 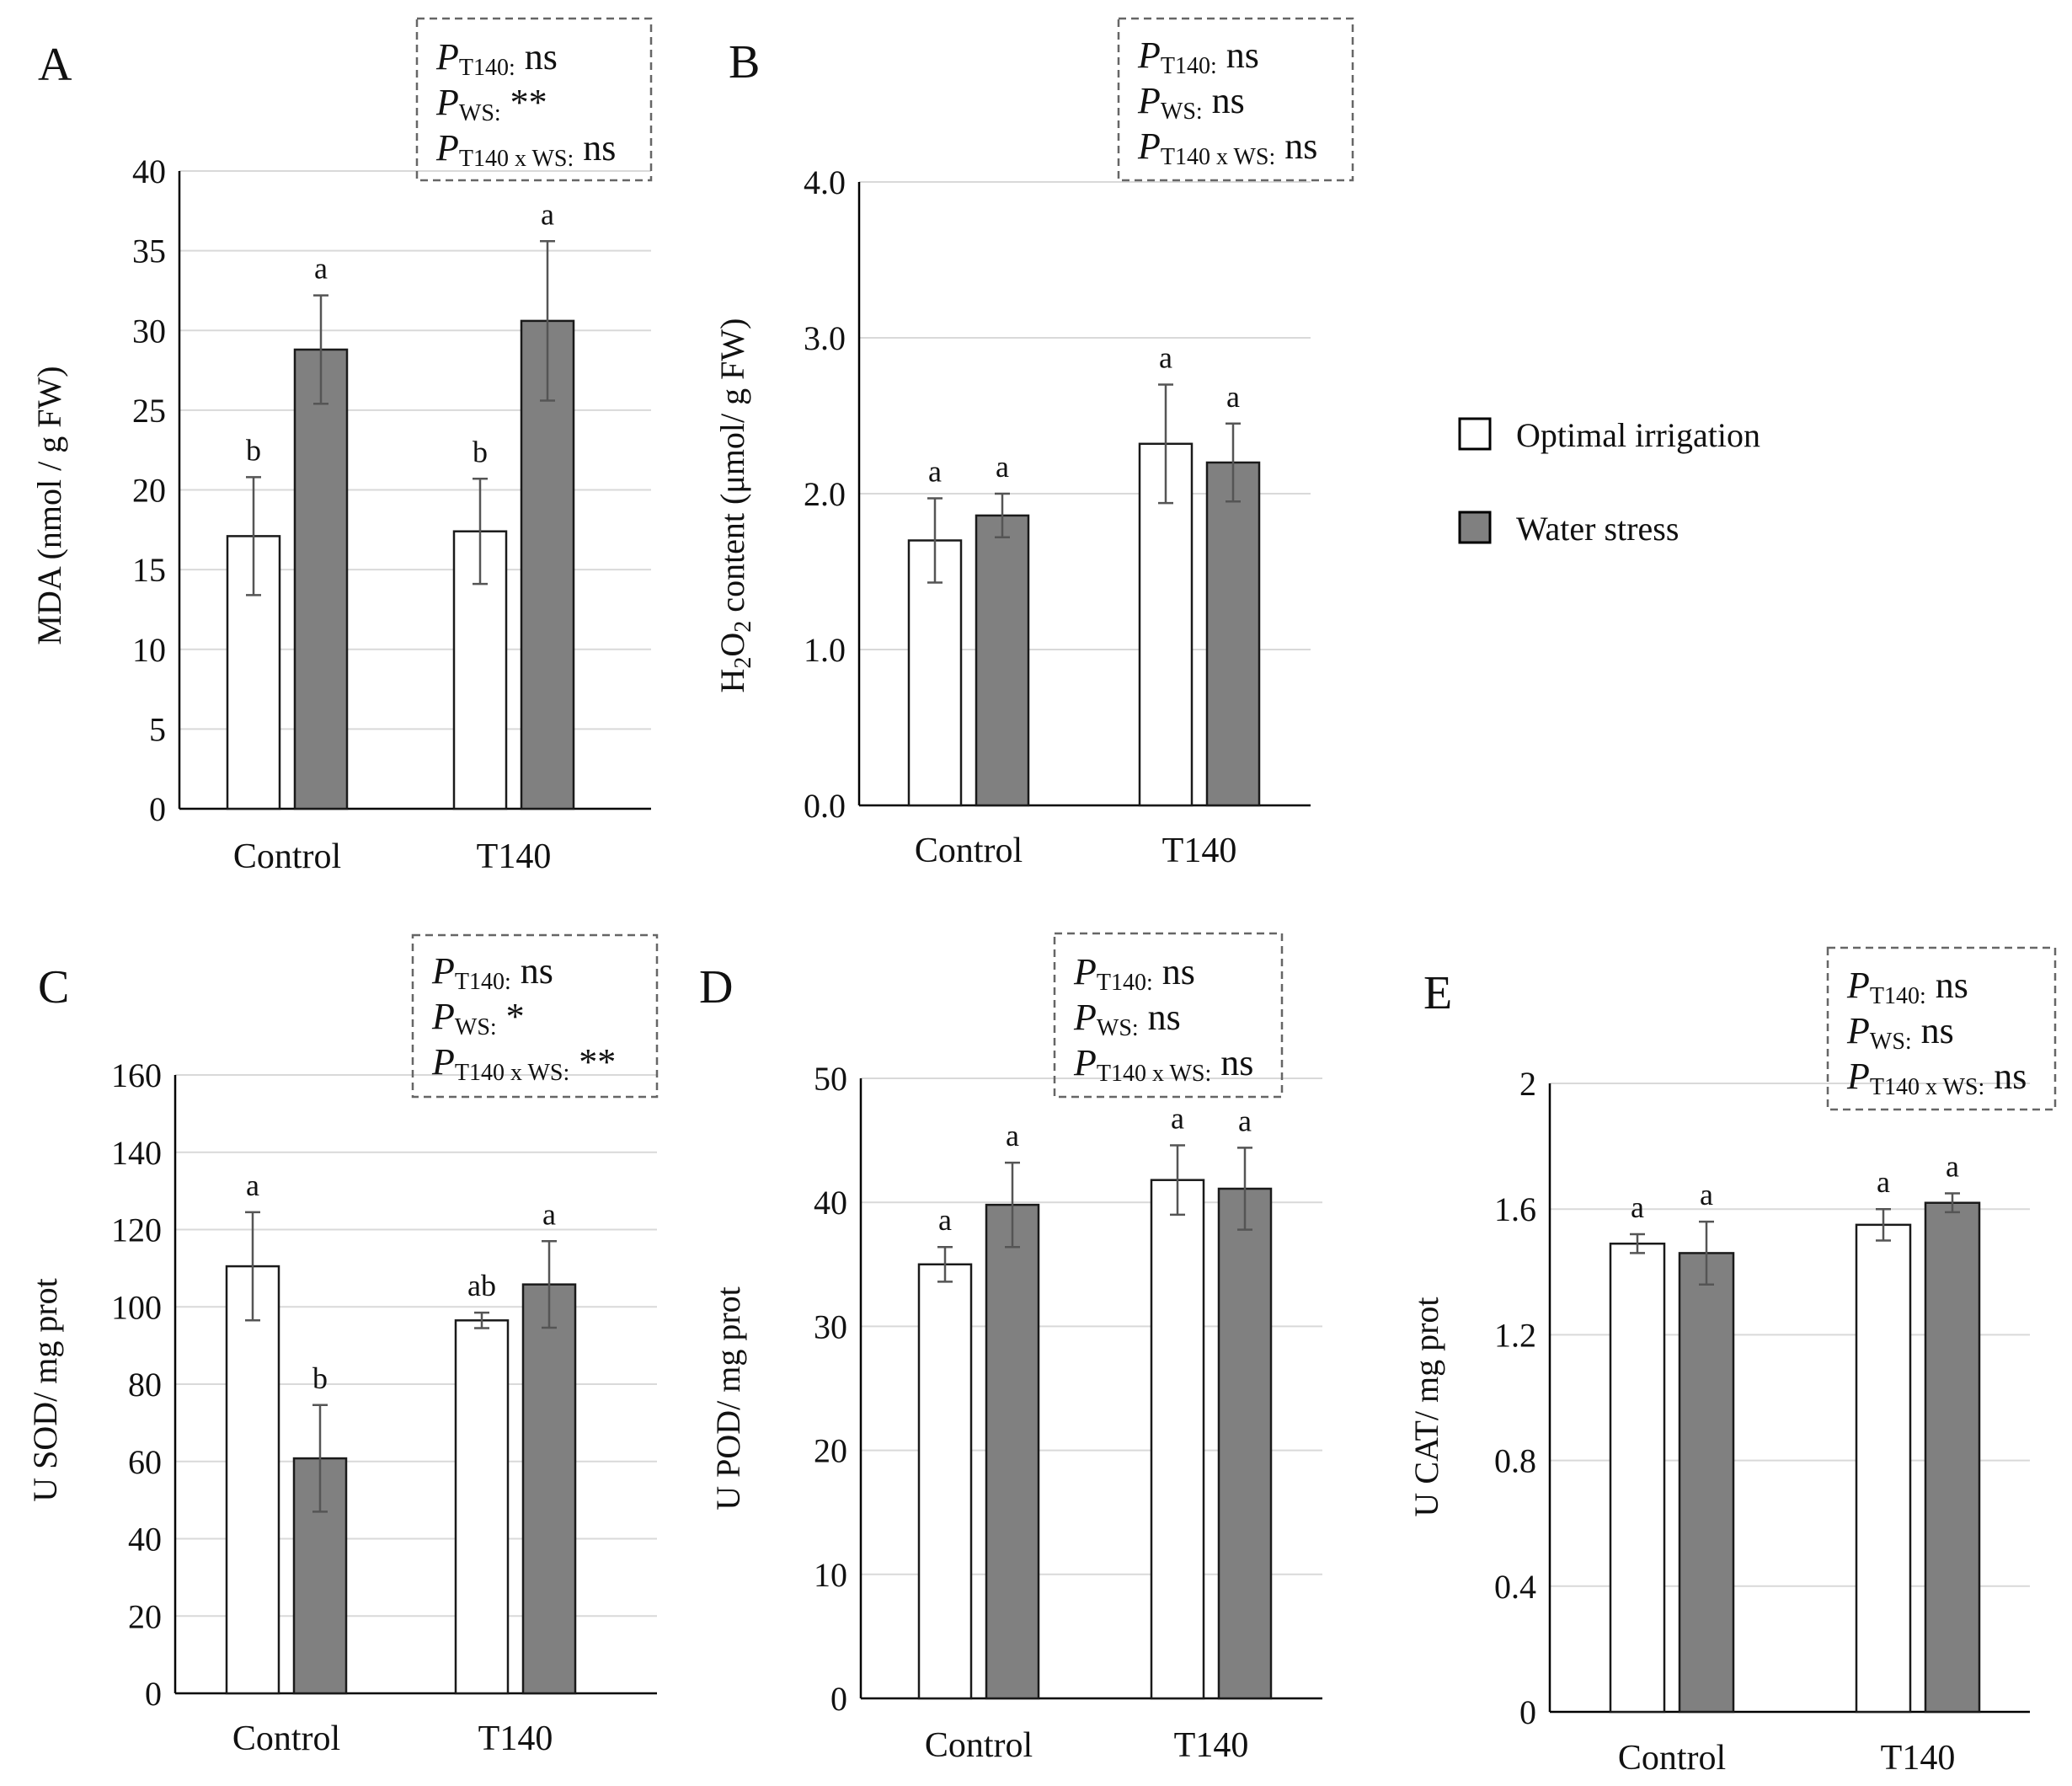 What do you see at coordinates (1177, 1439) in the screenshot?
I see `panel-d-bar-optimal-t140` at bounding box center [1177, 1439].